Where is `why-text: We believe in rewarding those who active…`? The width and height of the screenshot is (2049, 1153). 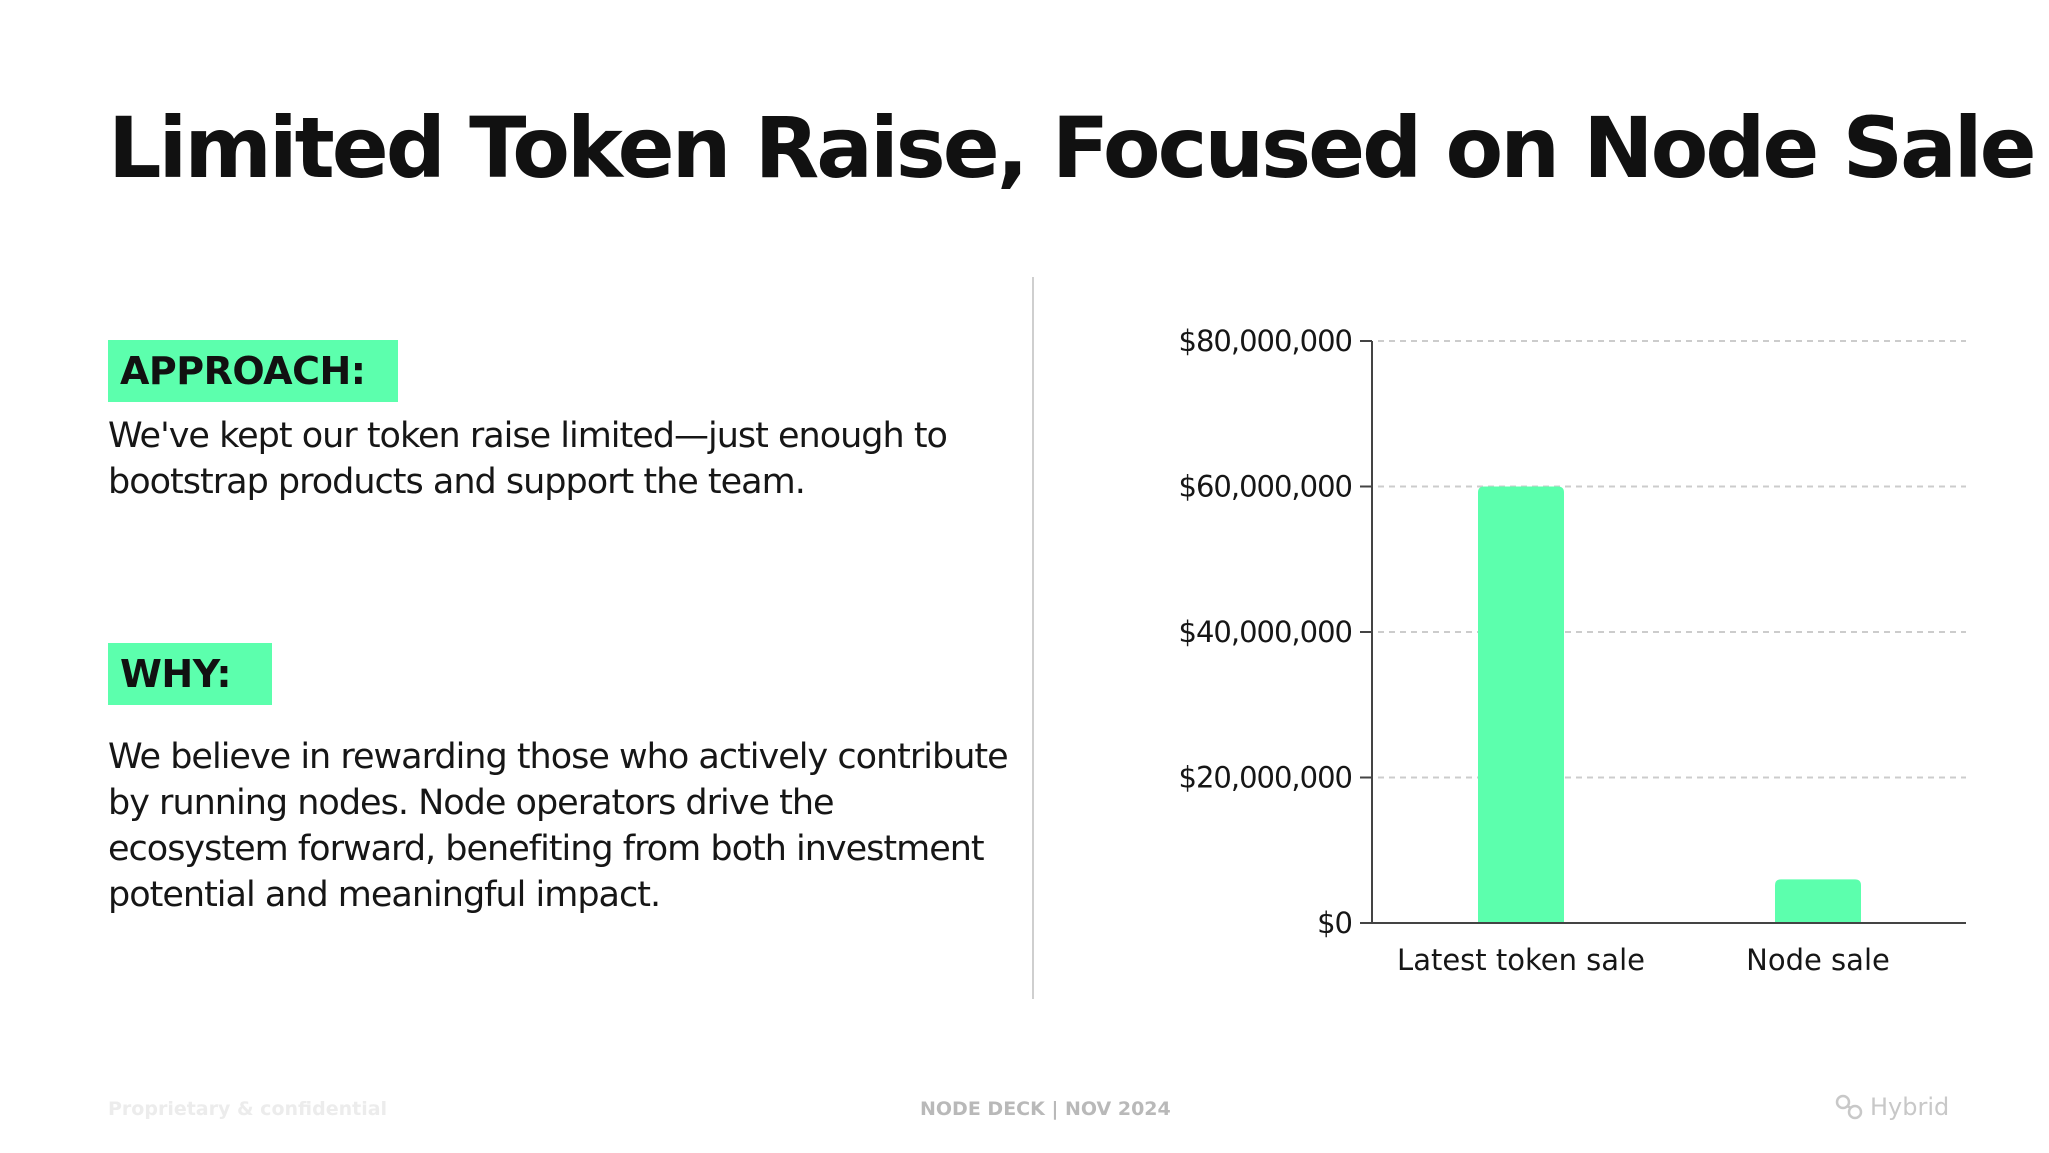
why-text: We believe in rewarding those who active… is located at coordinates (558, 826).